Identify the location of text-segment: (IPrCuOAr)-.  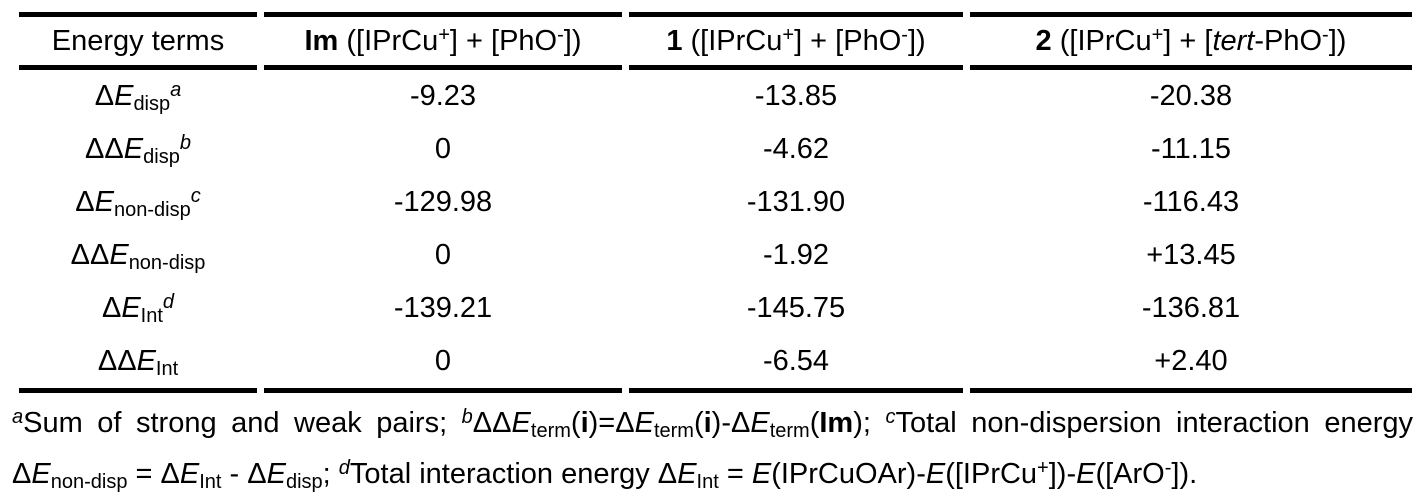
(848, 474).